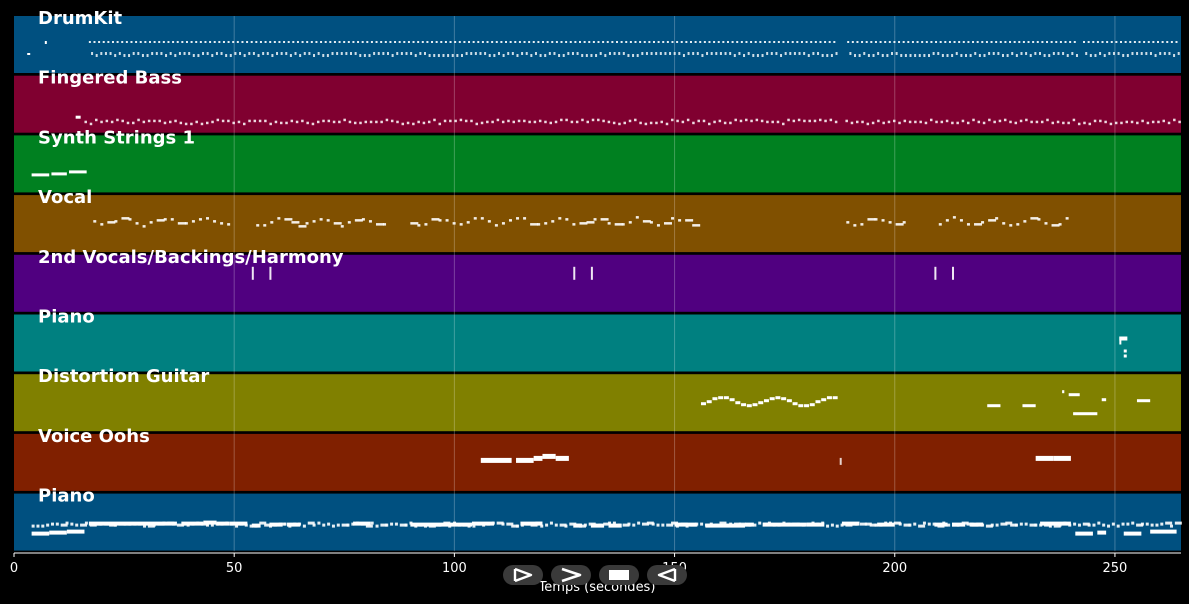  What do you see at coordinates (523, 575) in the screenshot?
I see `play-button` at bounding box center [523, 575].